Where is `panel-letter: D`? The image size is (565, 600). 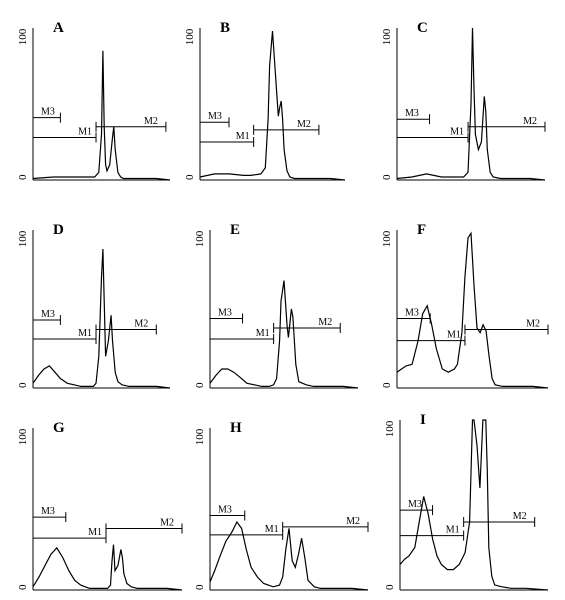 panel-letter: D is located at coordinates (58, 230).